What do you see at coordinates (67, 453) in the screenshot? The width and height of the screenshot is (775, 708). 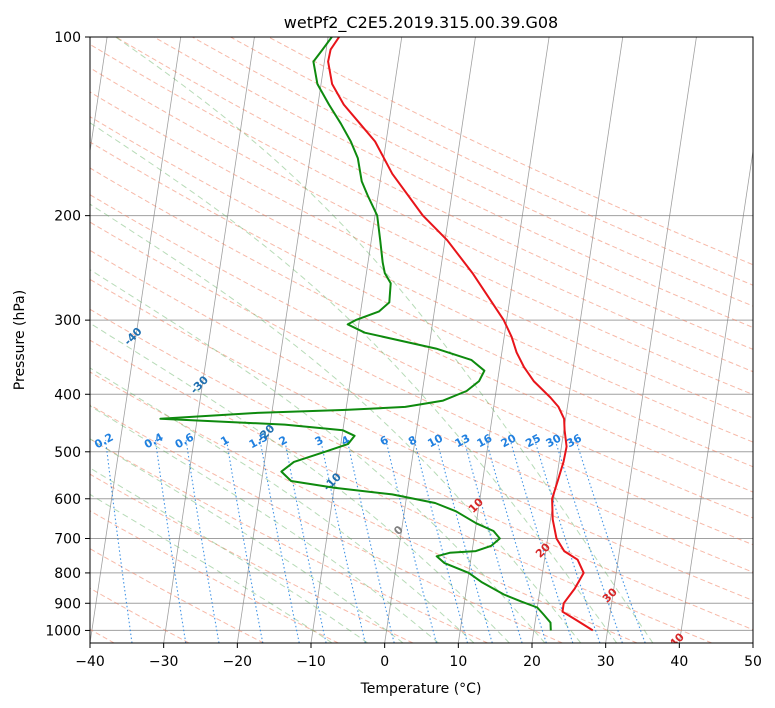 I see `y-tick-label: 500` at bounding box center [67, 453].